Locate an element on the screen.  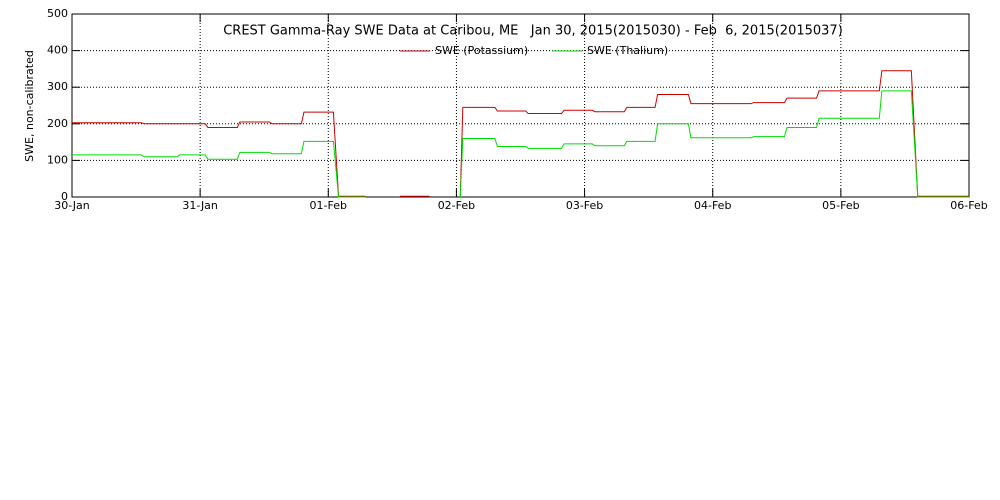
x-tick-label: 02-Feb is located at coordinates (456, 205).